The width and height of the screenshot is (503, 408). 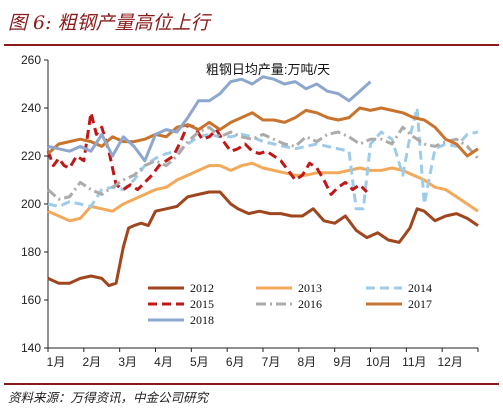 I want to click on chart-title: 粗钢日均产量:万吨/天, so click(x=268, y=69).